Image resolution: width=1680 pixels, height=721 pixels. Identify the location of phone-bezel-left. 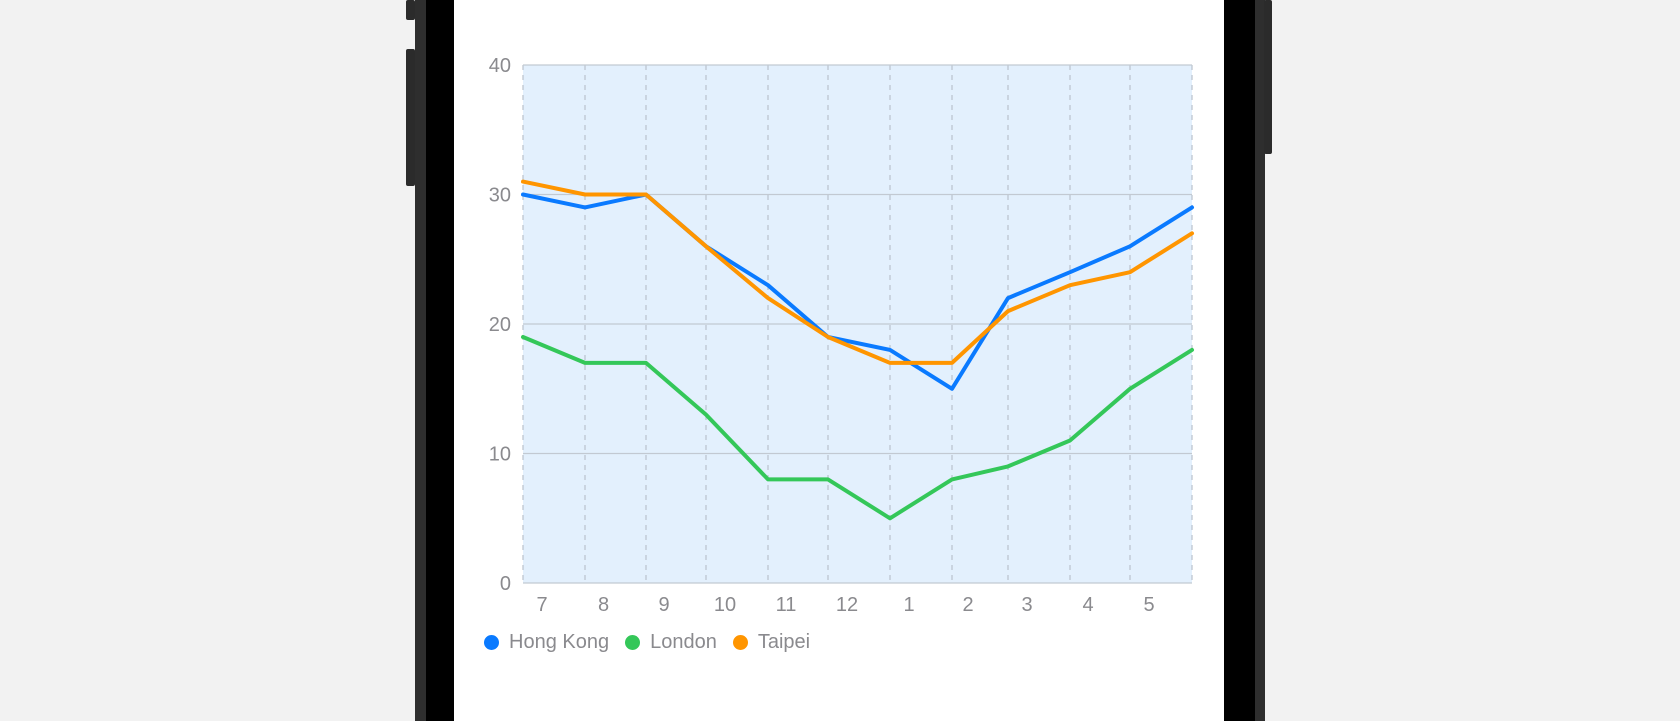
(440, 360).